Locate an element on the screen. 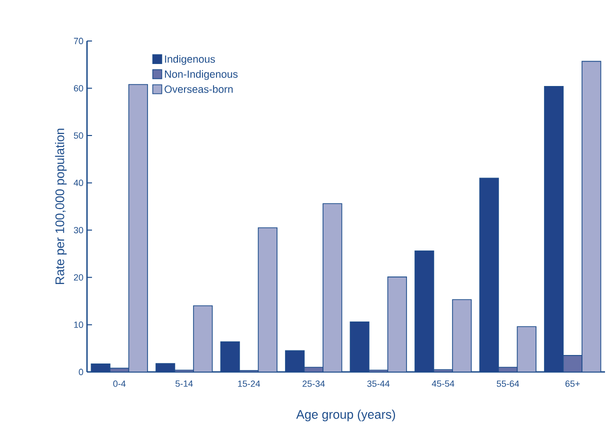  y-tick-label: 40 is located at coordinates (79, 183).